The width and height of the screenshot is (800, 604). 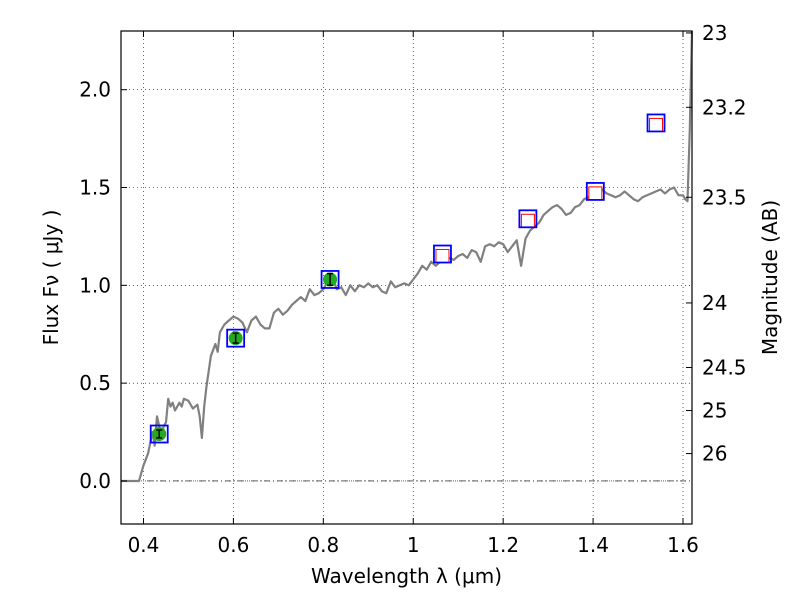 What do you see at coordinates (233, 545) in the screenshot?
I see `x-tick-label: 0.6` at bounding box center [233, 545].